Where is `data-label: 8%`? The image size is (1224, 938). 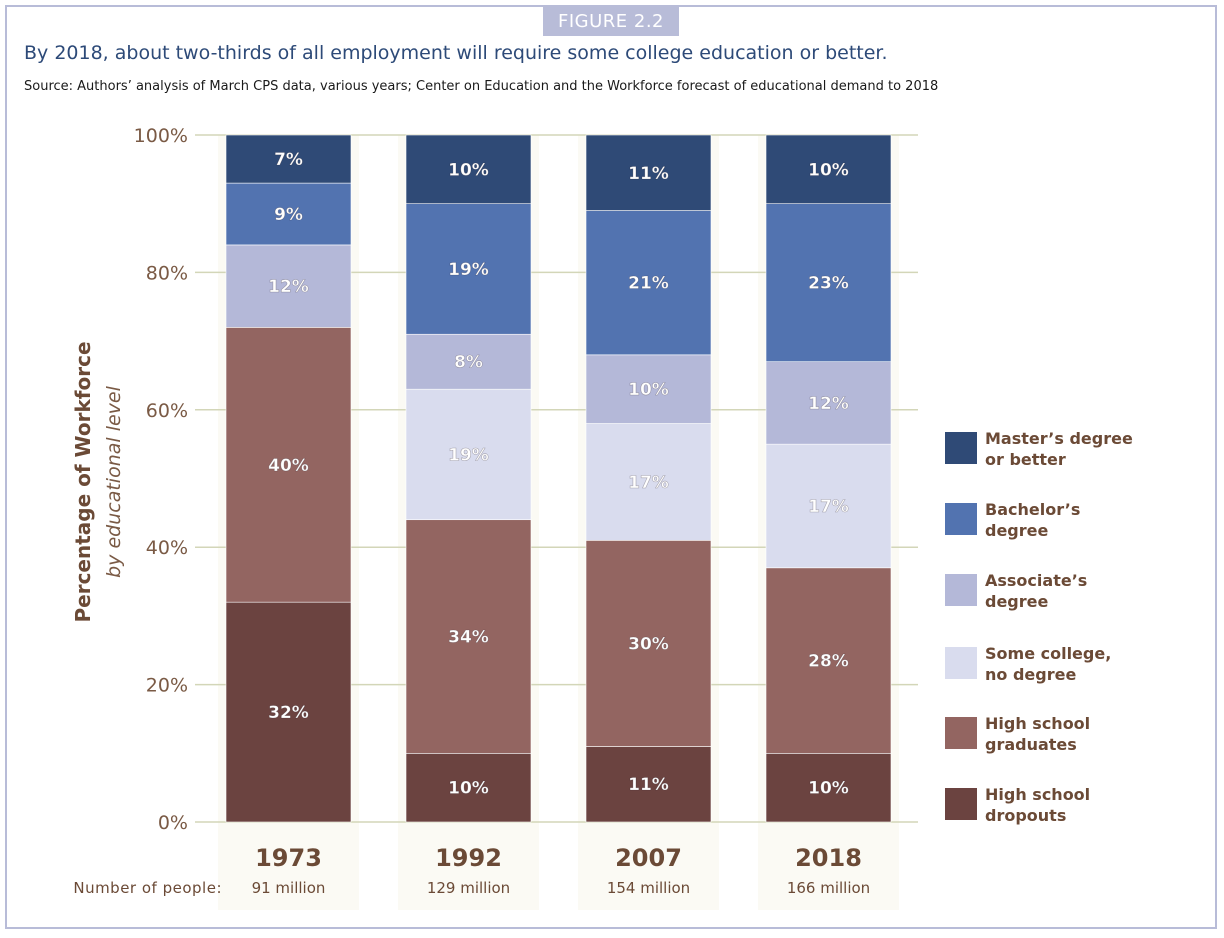 data-label: 8% is located at coordinates (468, 363).